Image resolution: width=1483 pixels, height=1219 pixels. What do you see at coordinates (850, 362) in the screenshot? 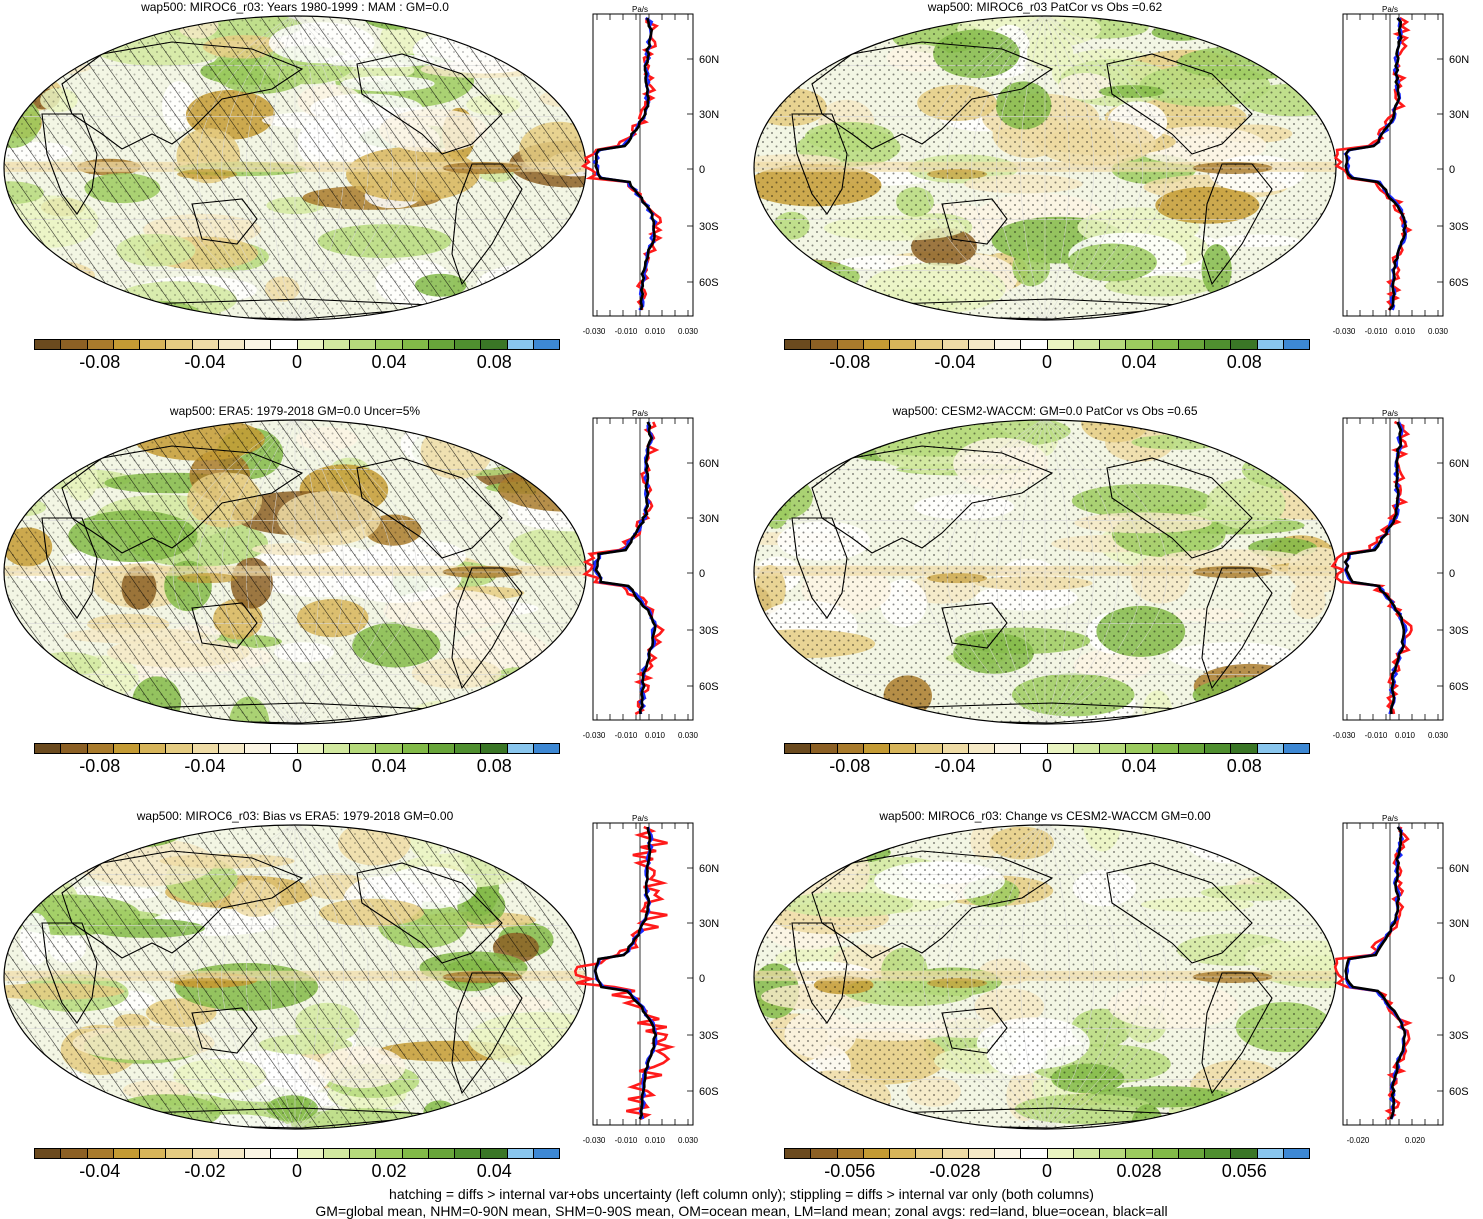
I see `colorbar-tick-label: -0.08` at bounding box center [850, 362].